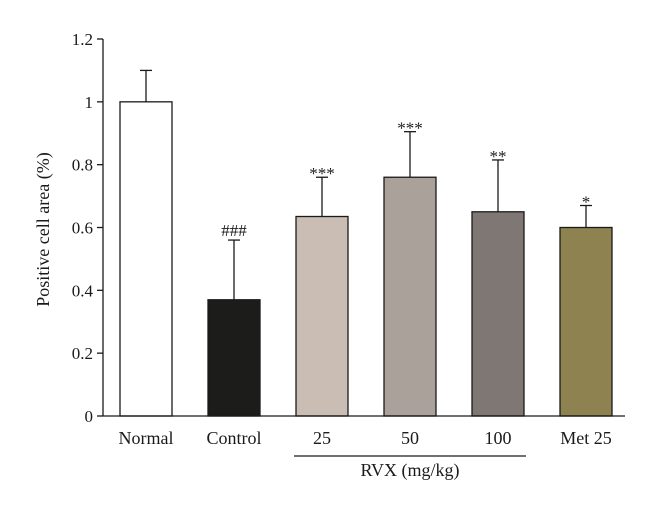 This screenshot has width=660, height=513. I want to click on y-axis-label: Positive cell area (%), so click(43, 229).